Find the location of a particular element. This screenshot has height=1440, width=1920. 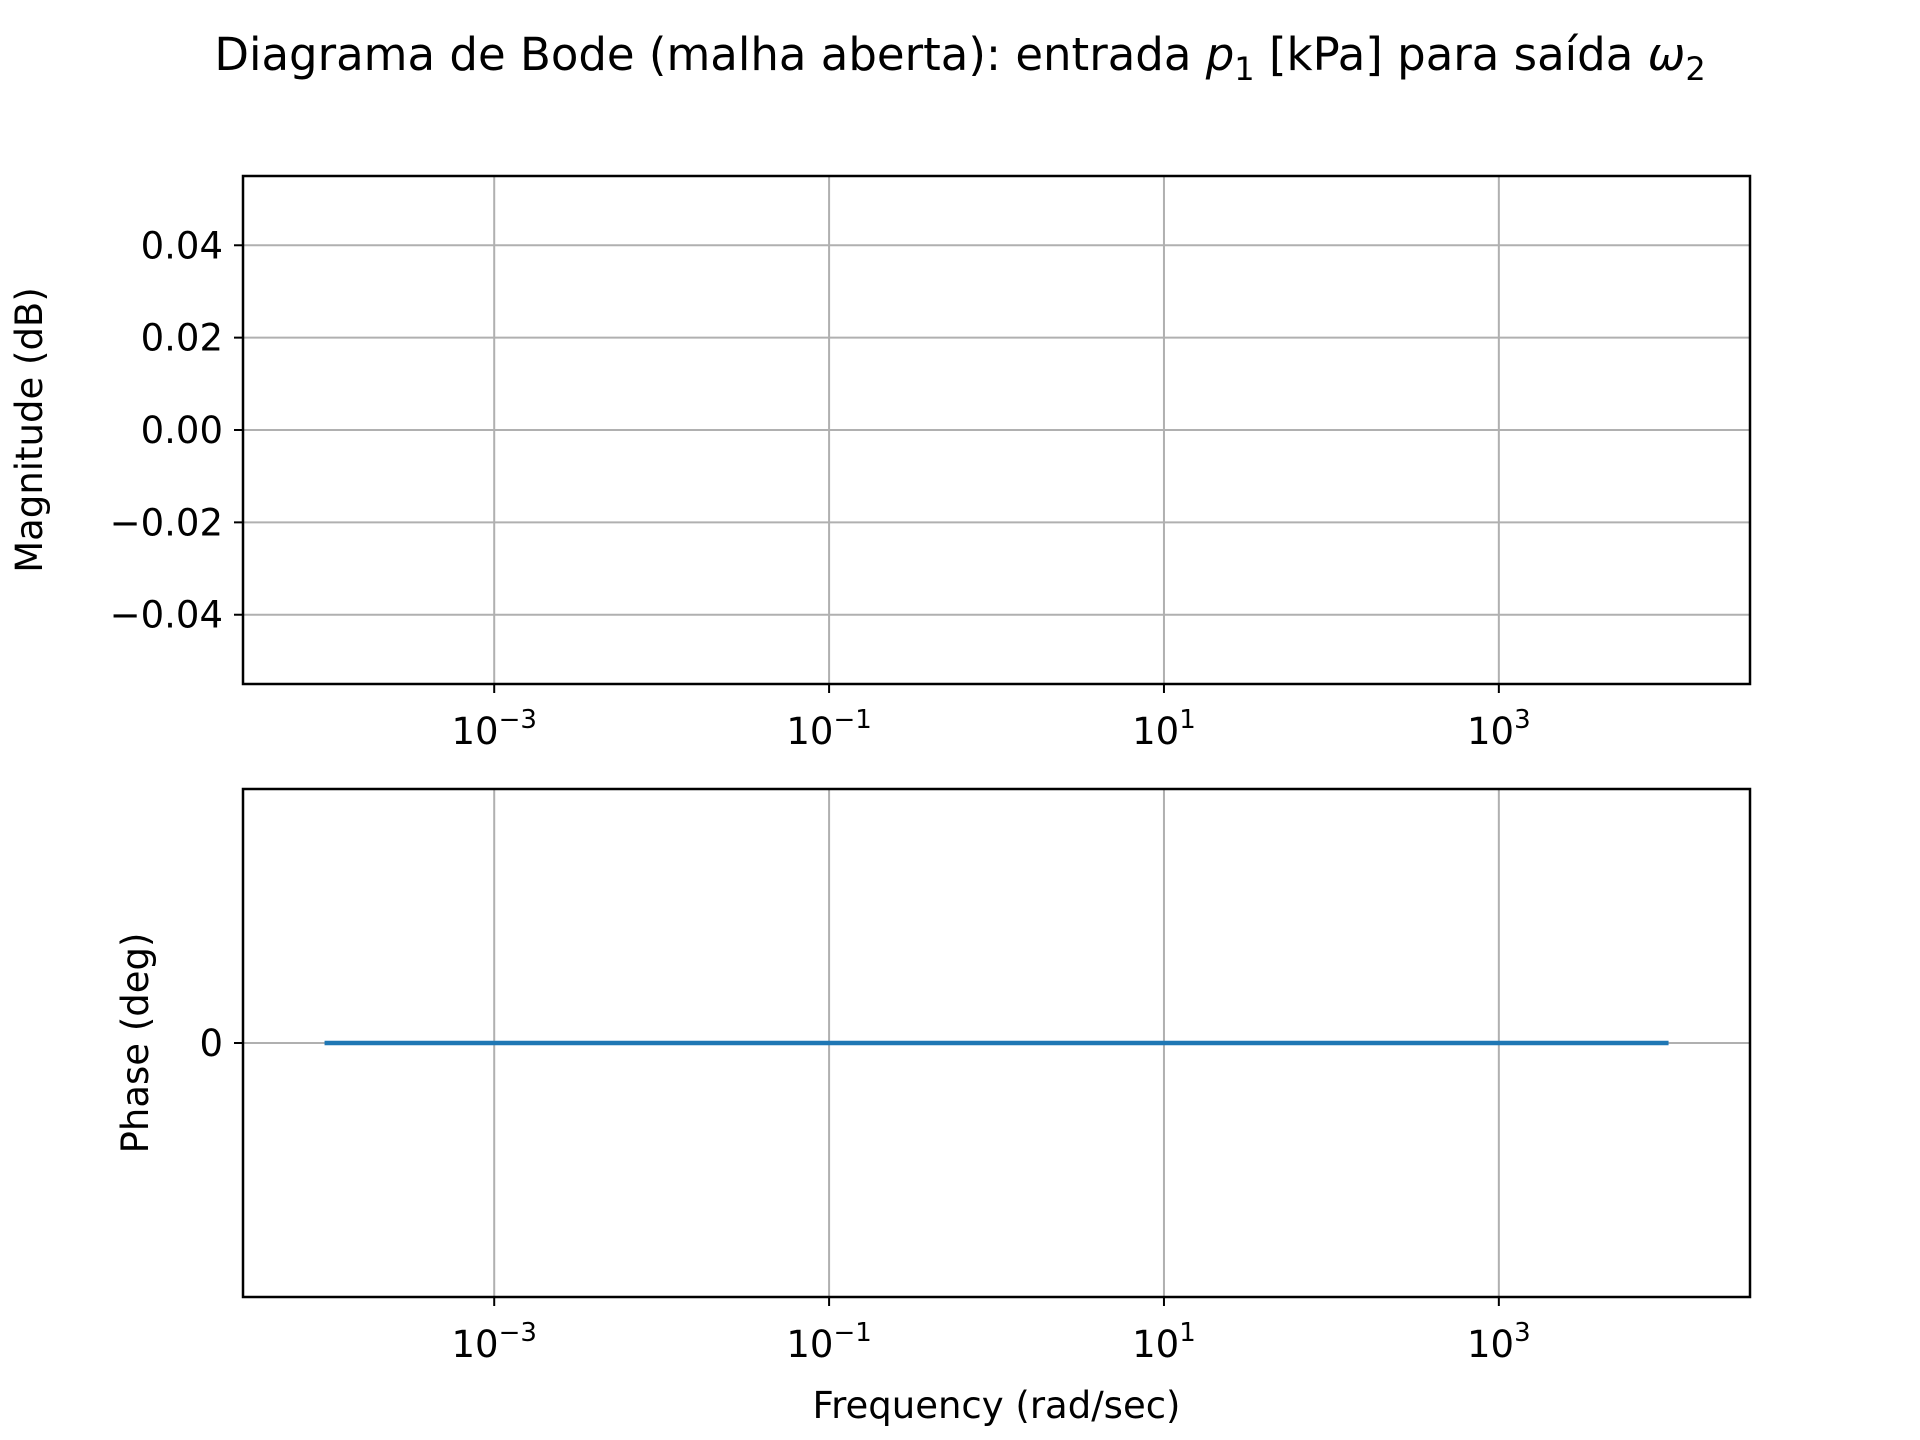

phase-y-ticks: 0 is located at coordinates (221, 1043).